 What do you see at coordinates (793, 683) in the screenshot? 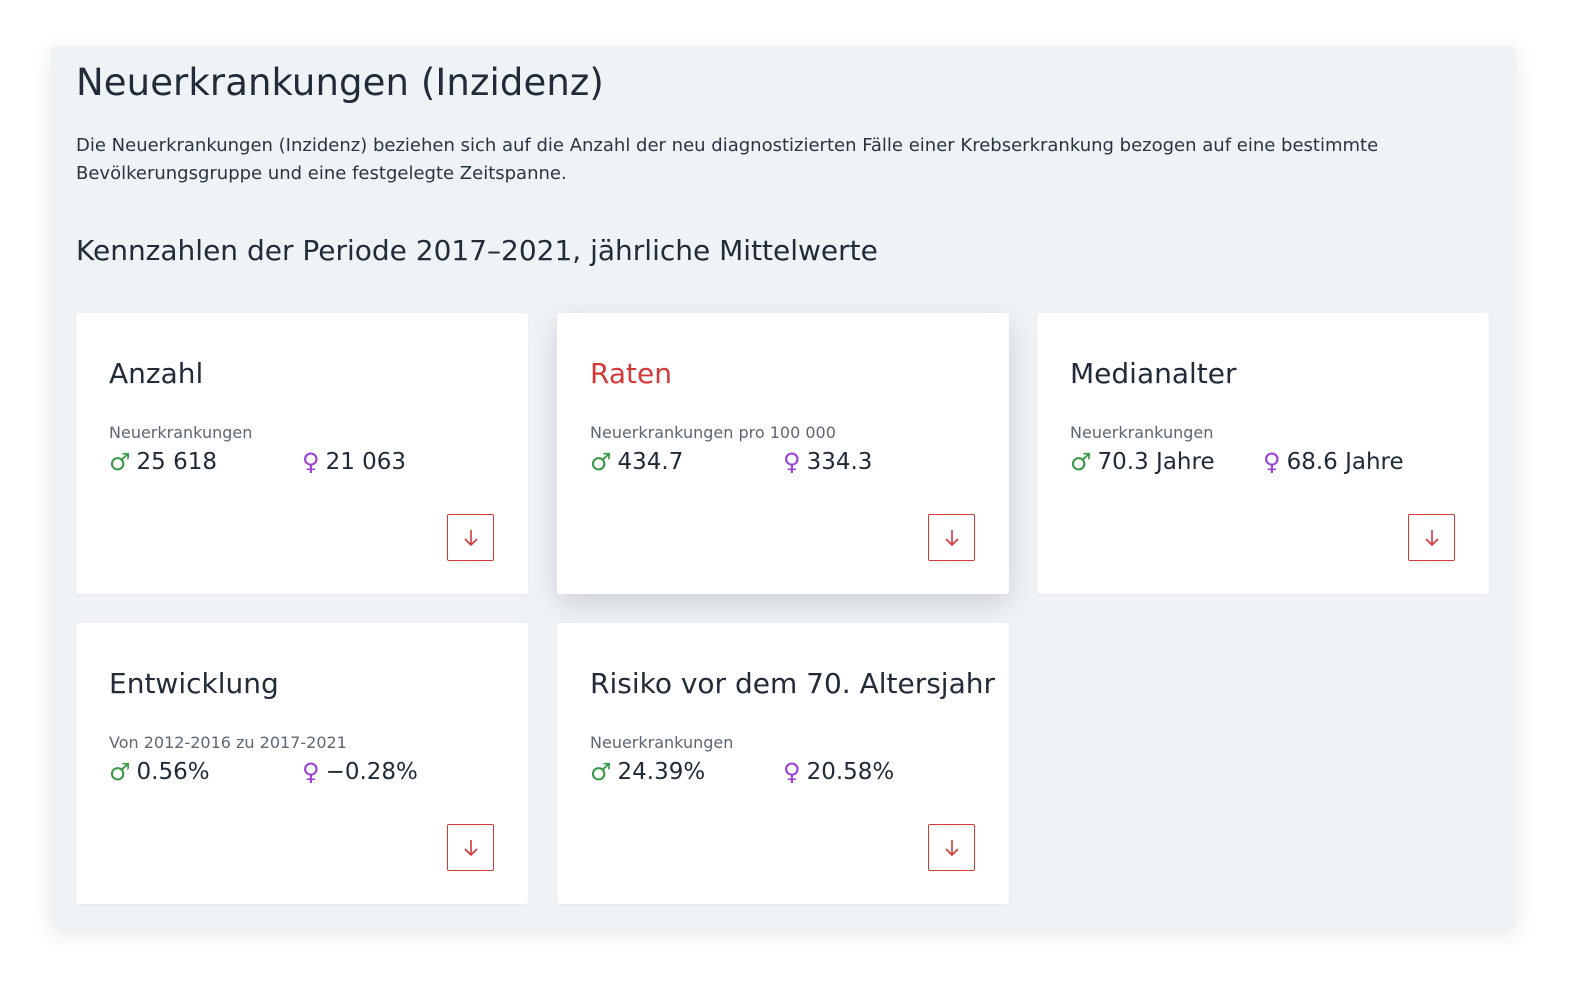
I see `card-title: Risiko vor dem 70. Altersjahr` at bounding box center [793, 683].